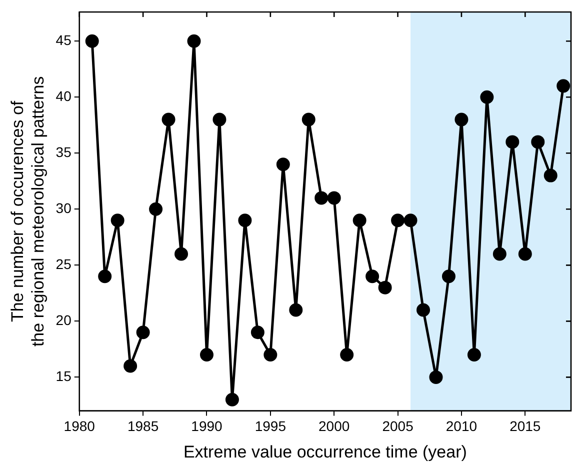 The image size is (579, 471). I want to click on y-tick-label: 20, so click(64, 320).